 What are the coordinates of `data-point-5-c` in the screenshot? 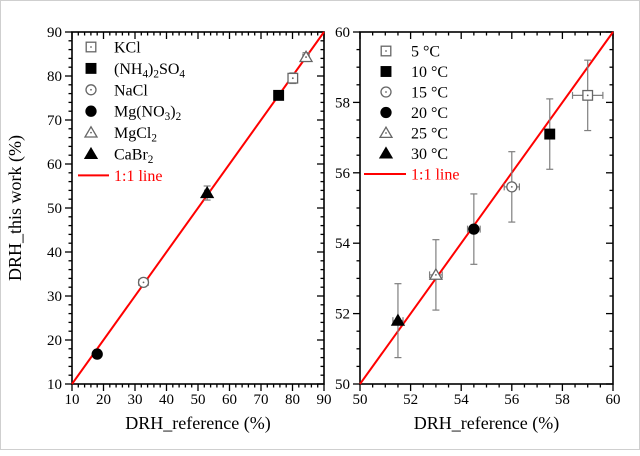 It's located at (588, 95).